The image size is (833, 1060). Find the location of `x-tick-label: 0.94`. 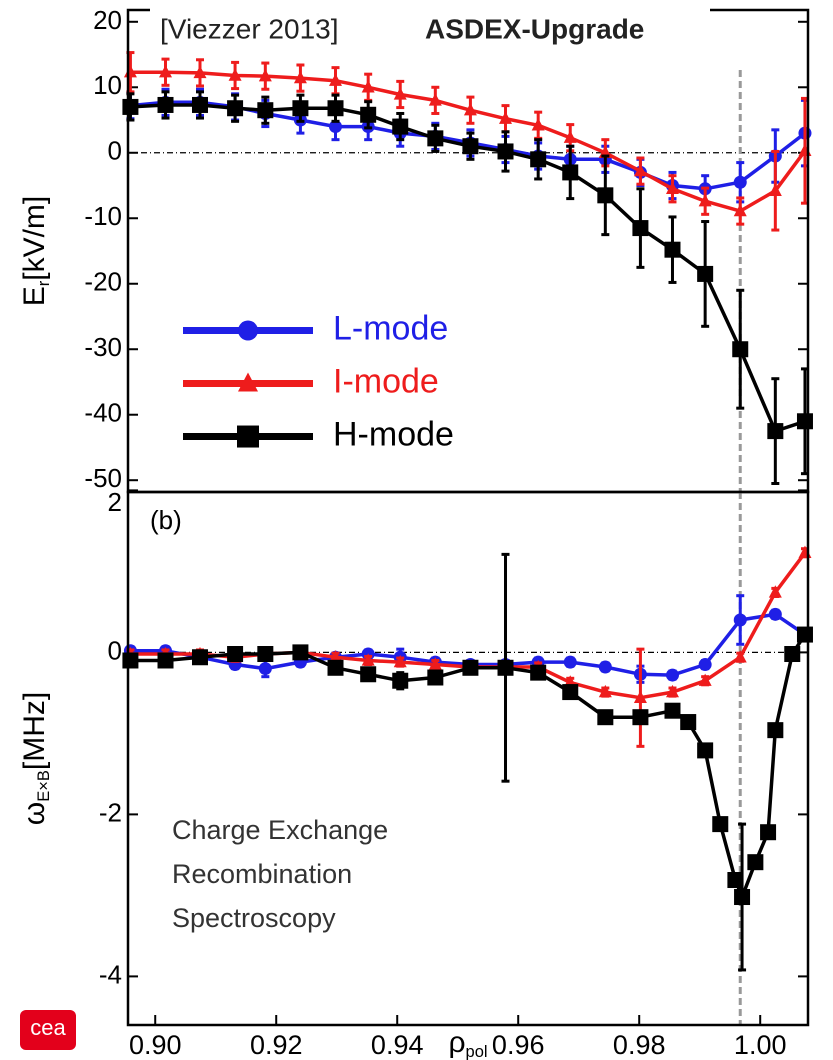

x-tick-label: 0.94 is located at coordinates (397, 1045).